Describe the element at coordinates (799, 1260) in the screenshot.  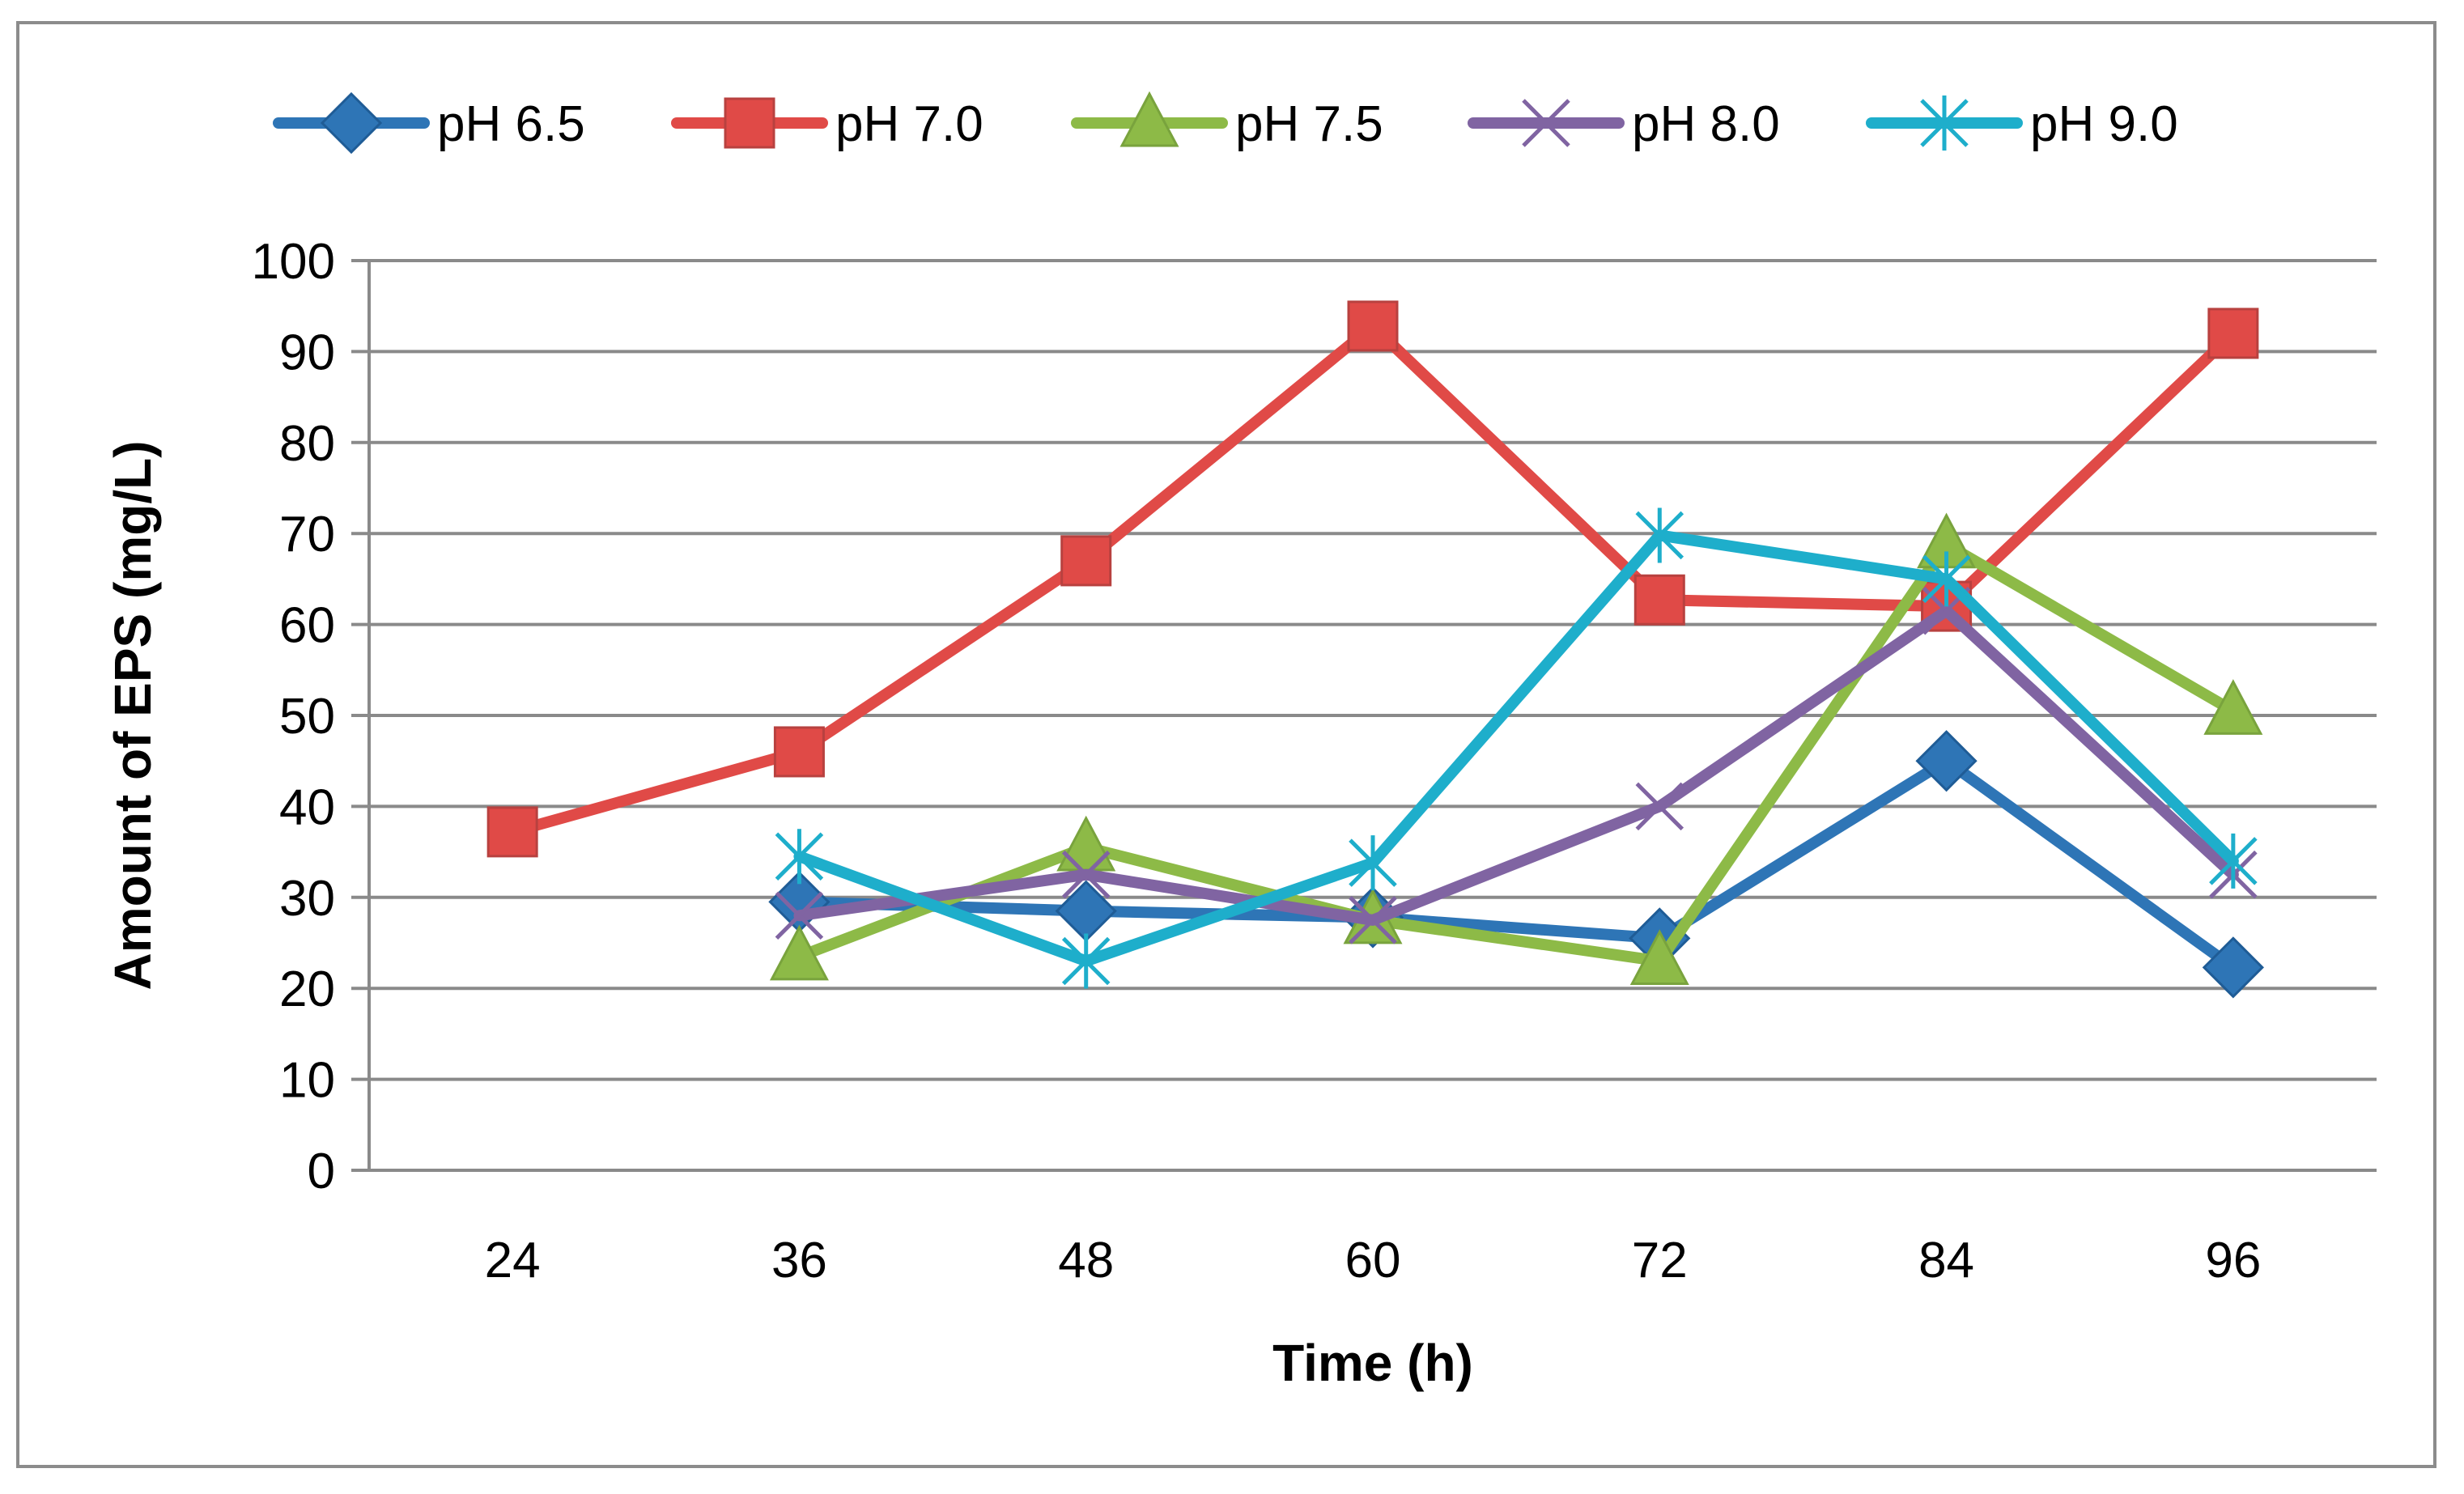
I see `x-tick-label: 36` at that location.